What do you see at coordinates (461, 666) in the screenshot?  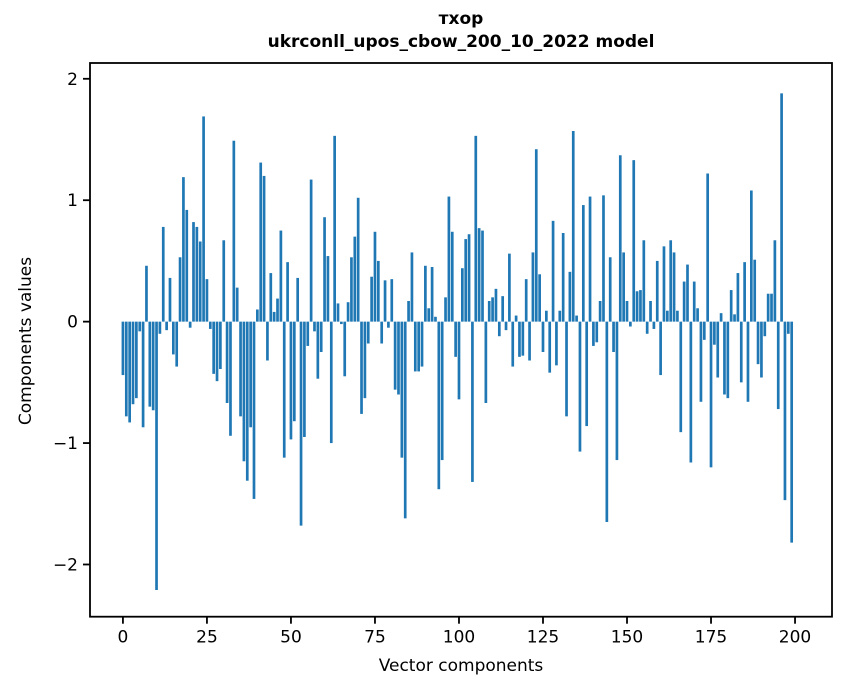 I see `x-axis-label: Vector components` at bounding box center [461, 666].